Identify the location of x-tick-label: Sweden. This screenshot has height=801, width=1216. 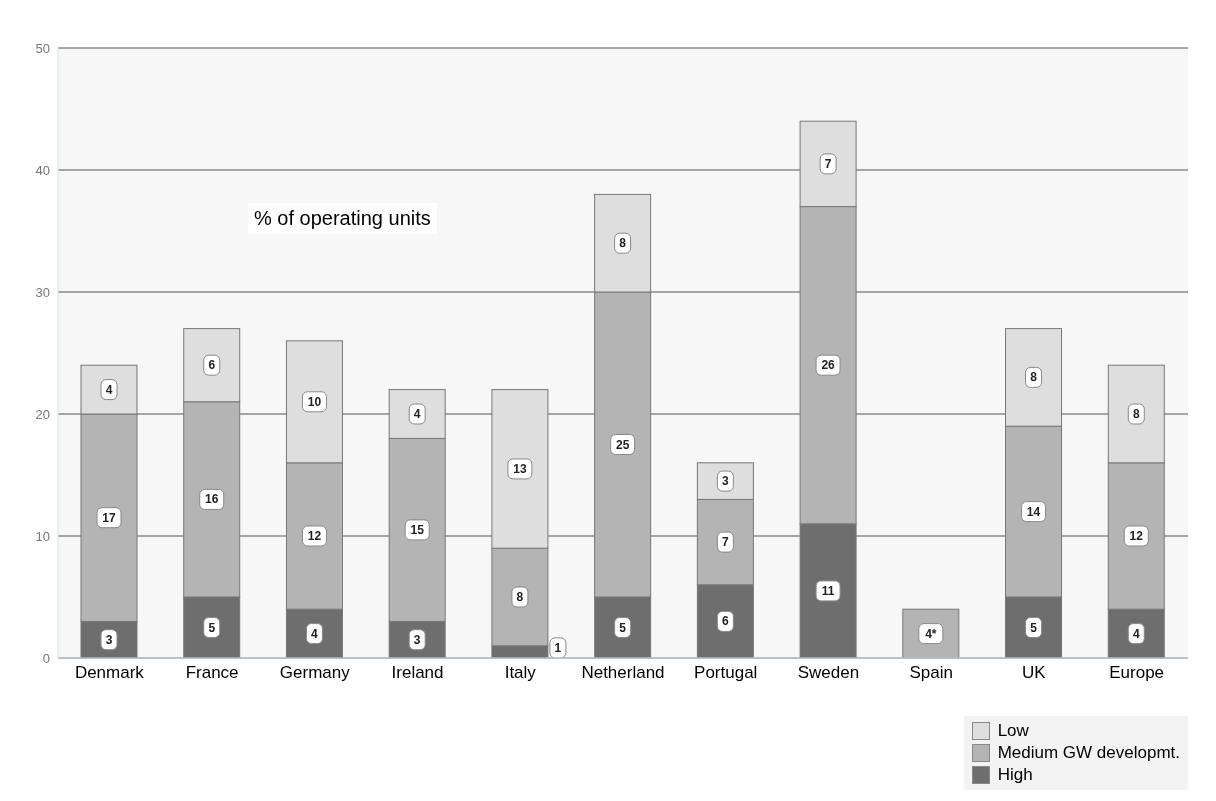
(828, 673).